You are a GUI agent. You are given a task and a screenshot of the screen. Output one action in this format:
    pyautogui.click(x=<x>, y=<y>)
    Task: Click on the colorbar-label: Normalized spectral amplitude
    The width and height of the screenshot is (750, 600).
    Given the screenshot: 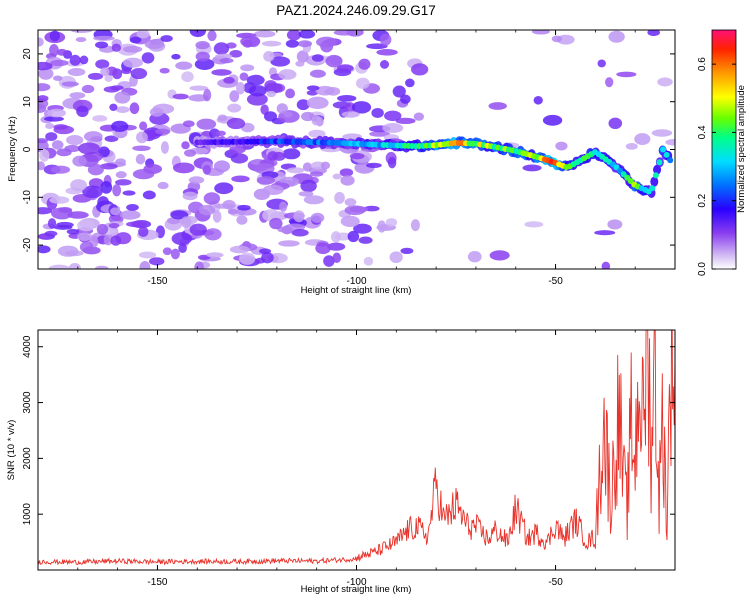 What is the action you would take?
    pyautogui.click(x=741, y=149)
    